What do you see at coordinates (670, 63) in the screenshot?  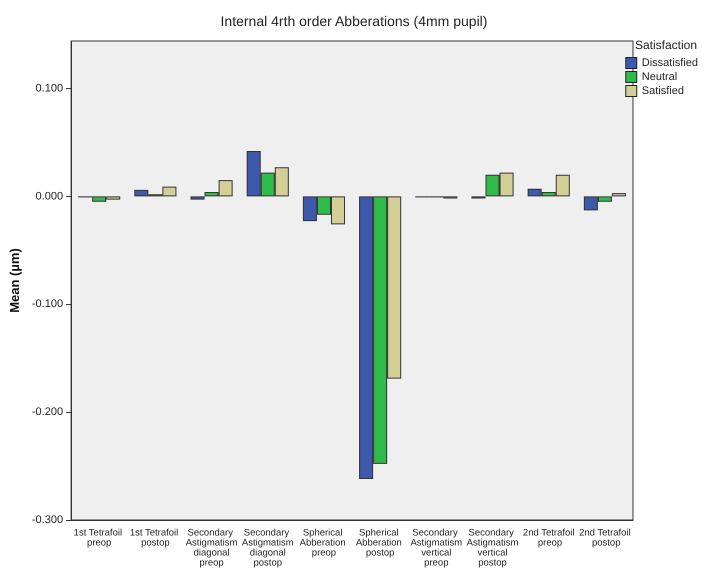 I see `legend-label: Dissatisfied` at bounding box center [670, 63].